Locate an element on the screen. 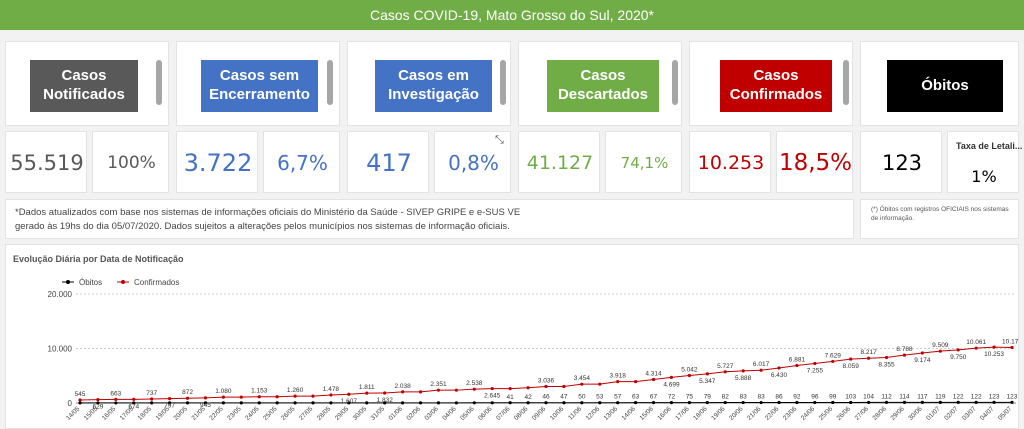 The height and width of the screenshot is (429, 1024). data-label: 2.645 is located at coordinates (492, 396).